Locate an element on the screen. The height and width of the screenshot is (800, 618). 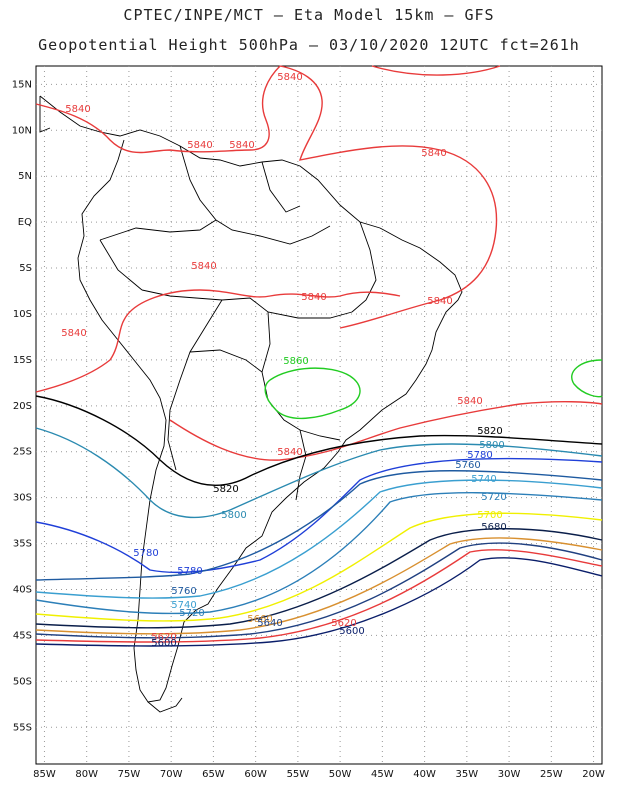
lat-tick-label: EQ is located at coordinates (25, 222).